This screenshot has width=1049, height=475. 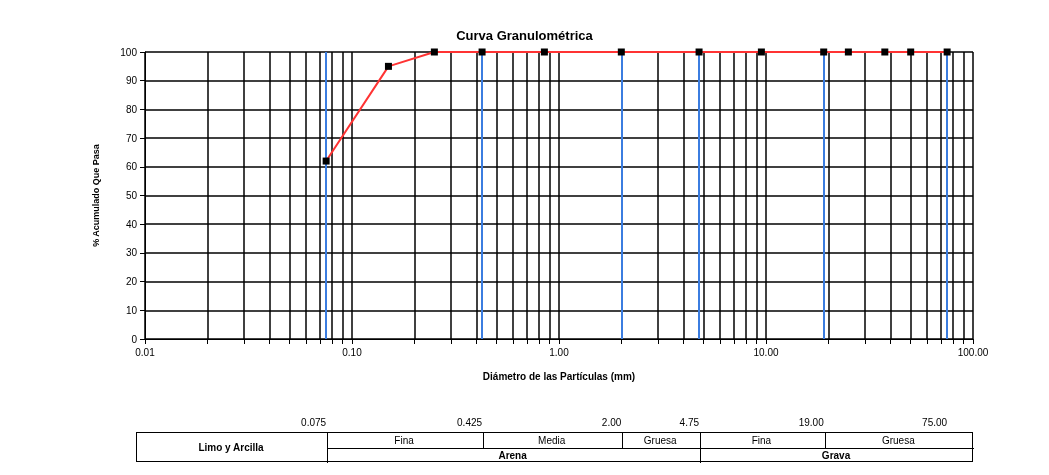 I want to click on x-tick-label: 0.10, so click(x=352, y=352).